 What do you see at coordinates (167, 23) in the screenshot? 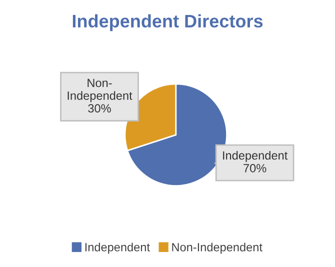
I see `chart-title: Independent Directors` at bounding box center [167, 23].